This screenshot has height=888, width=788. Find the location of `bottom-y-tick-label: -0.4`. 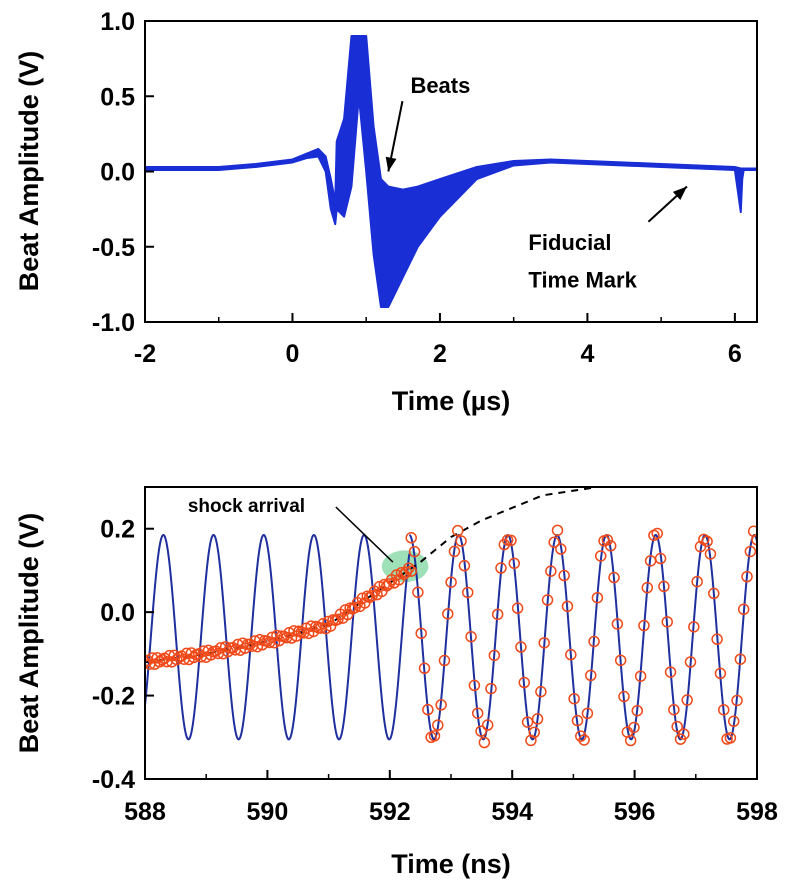

bottom-y-tick-label: -0.4 is located at coordinates (113, 780).